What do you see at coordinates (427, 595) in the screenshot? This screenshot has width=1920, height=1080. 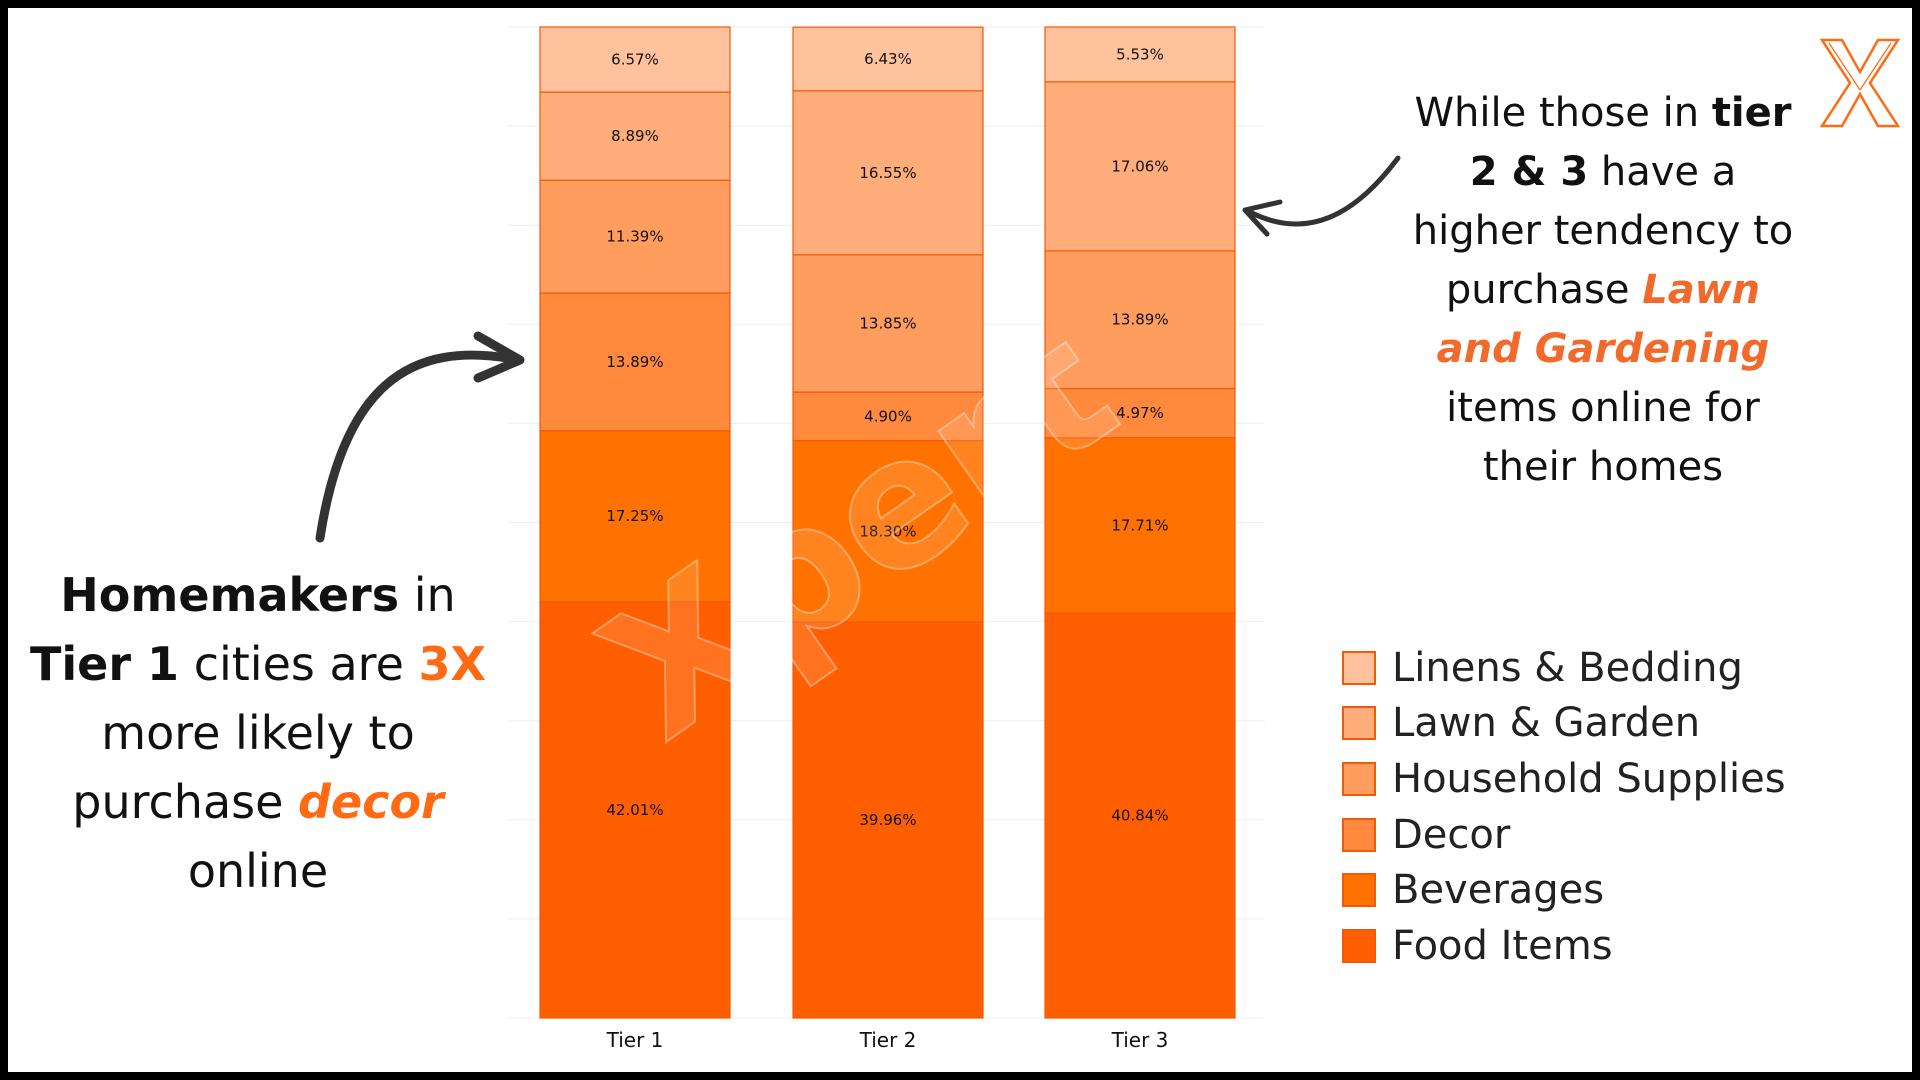 I see `left-annotation-text-1: in` at bounding box center [427, 595].